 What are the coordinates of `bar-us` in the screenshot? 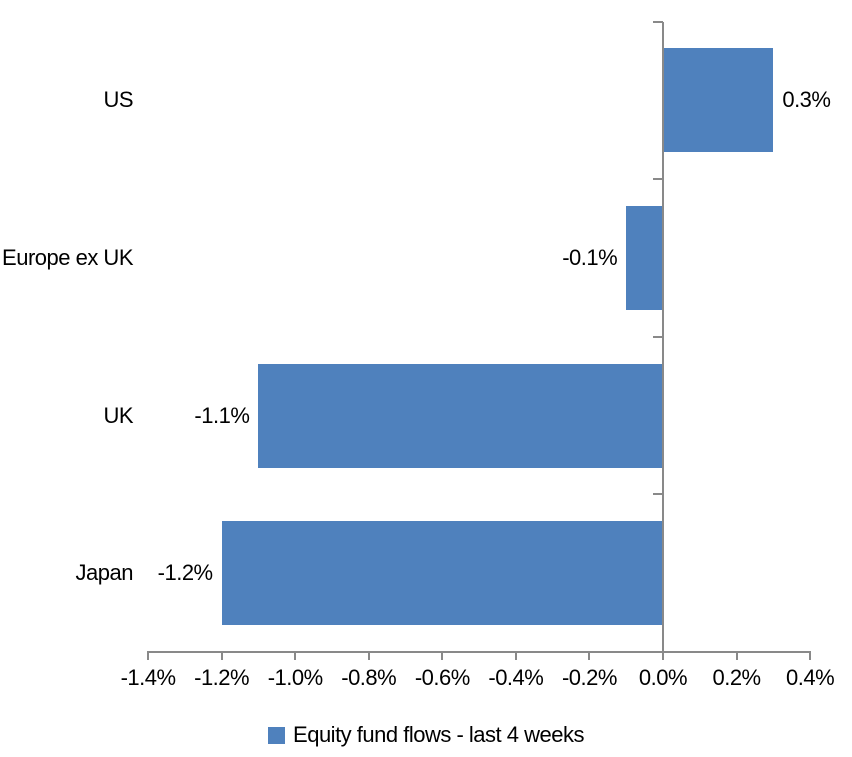 It's located at (718, 100).